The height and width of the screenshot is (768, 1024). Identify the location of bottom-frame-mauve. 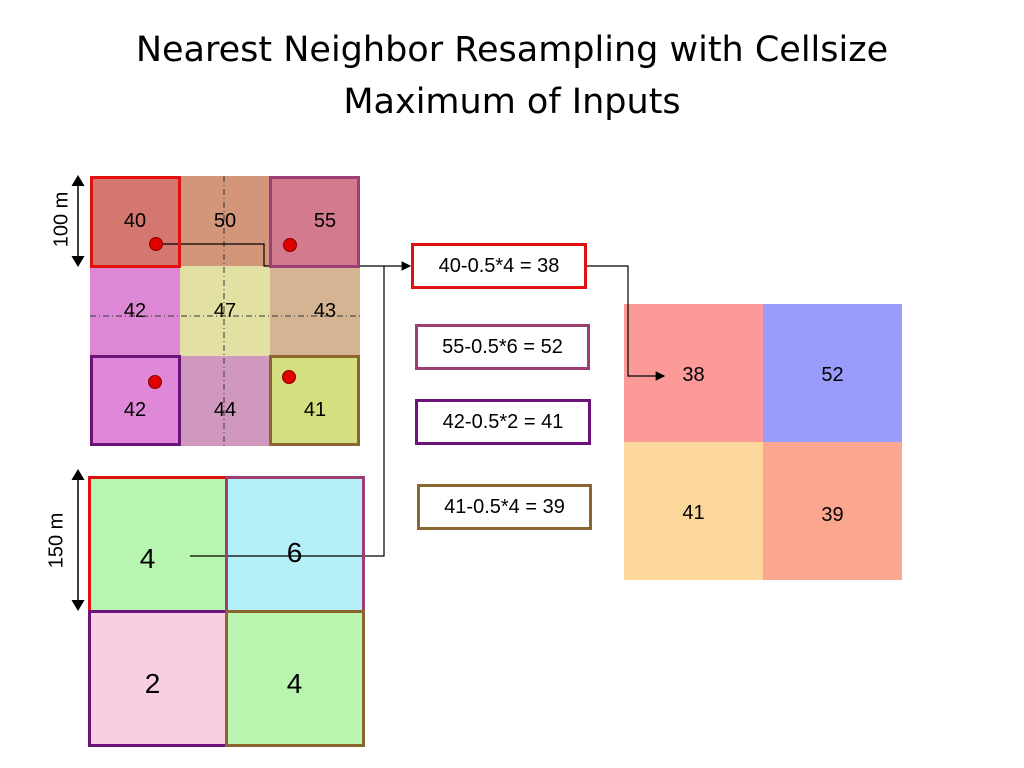
(295, 544).